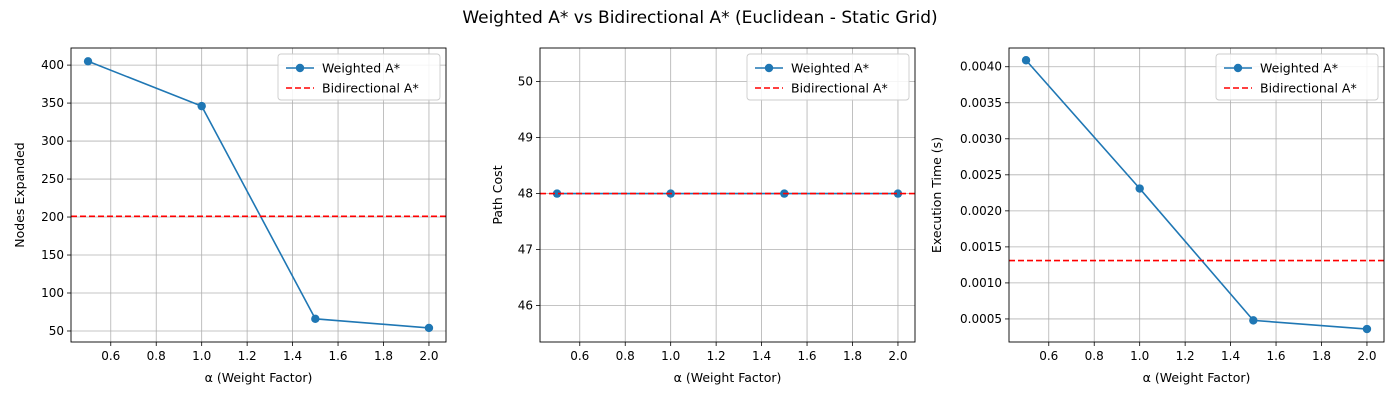  Describe the element at coordinates (525, 306) in the screenshot. I see `y-tick-label: 46` at that location.